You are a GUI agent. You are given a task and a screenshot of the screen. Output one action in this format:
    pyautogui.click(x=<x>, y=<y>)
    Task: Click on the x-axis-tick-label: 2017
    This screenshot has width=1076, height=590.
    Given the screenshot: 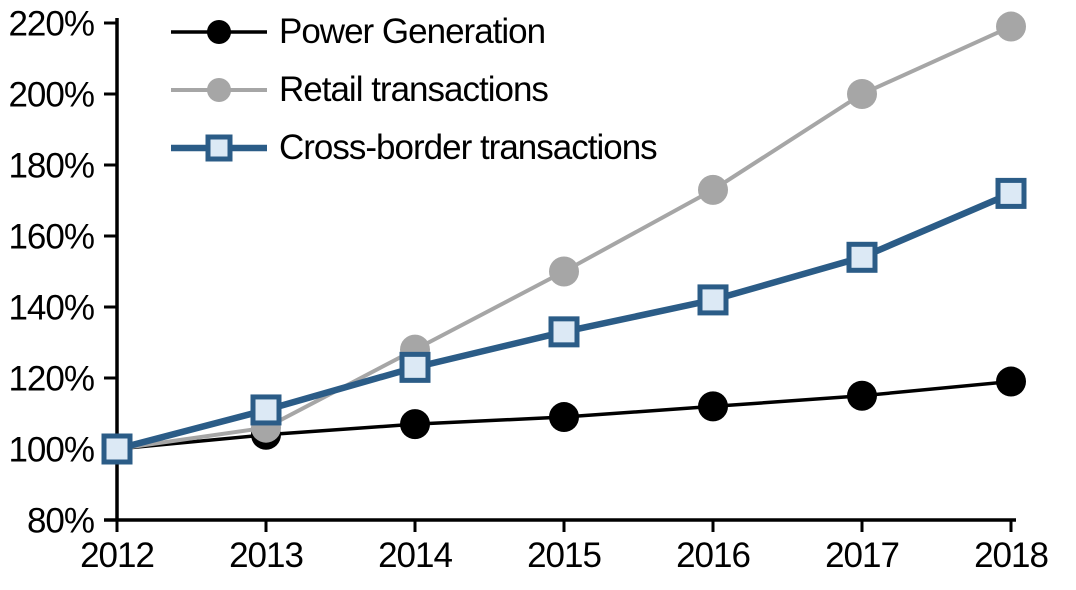 What is the action you would take?
    pyautogui.click(x=862, y=555)
    